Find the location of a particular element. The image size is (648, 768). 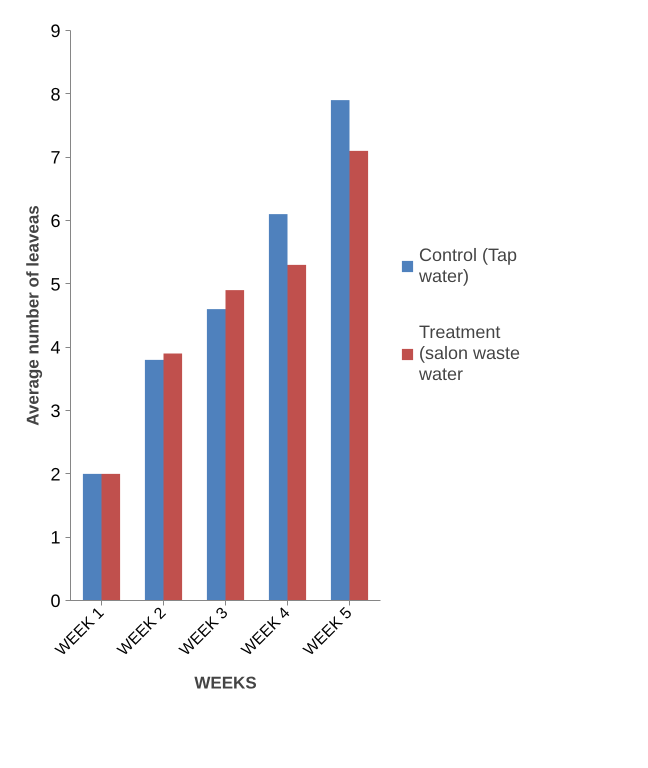

y-tick-label: 4 is located at coordinates (55, 348).